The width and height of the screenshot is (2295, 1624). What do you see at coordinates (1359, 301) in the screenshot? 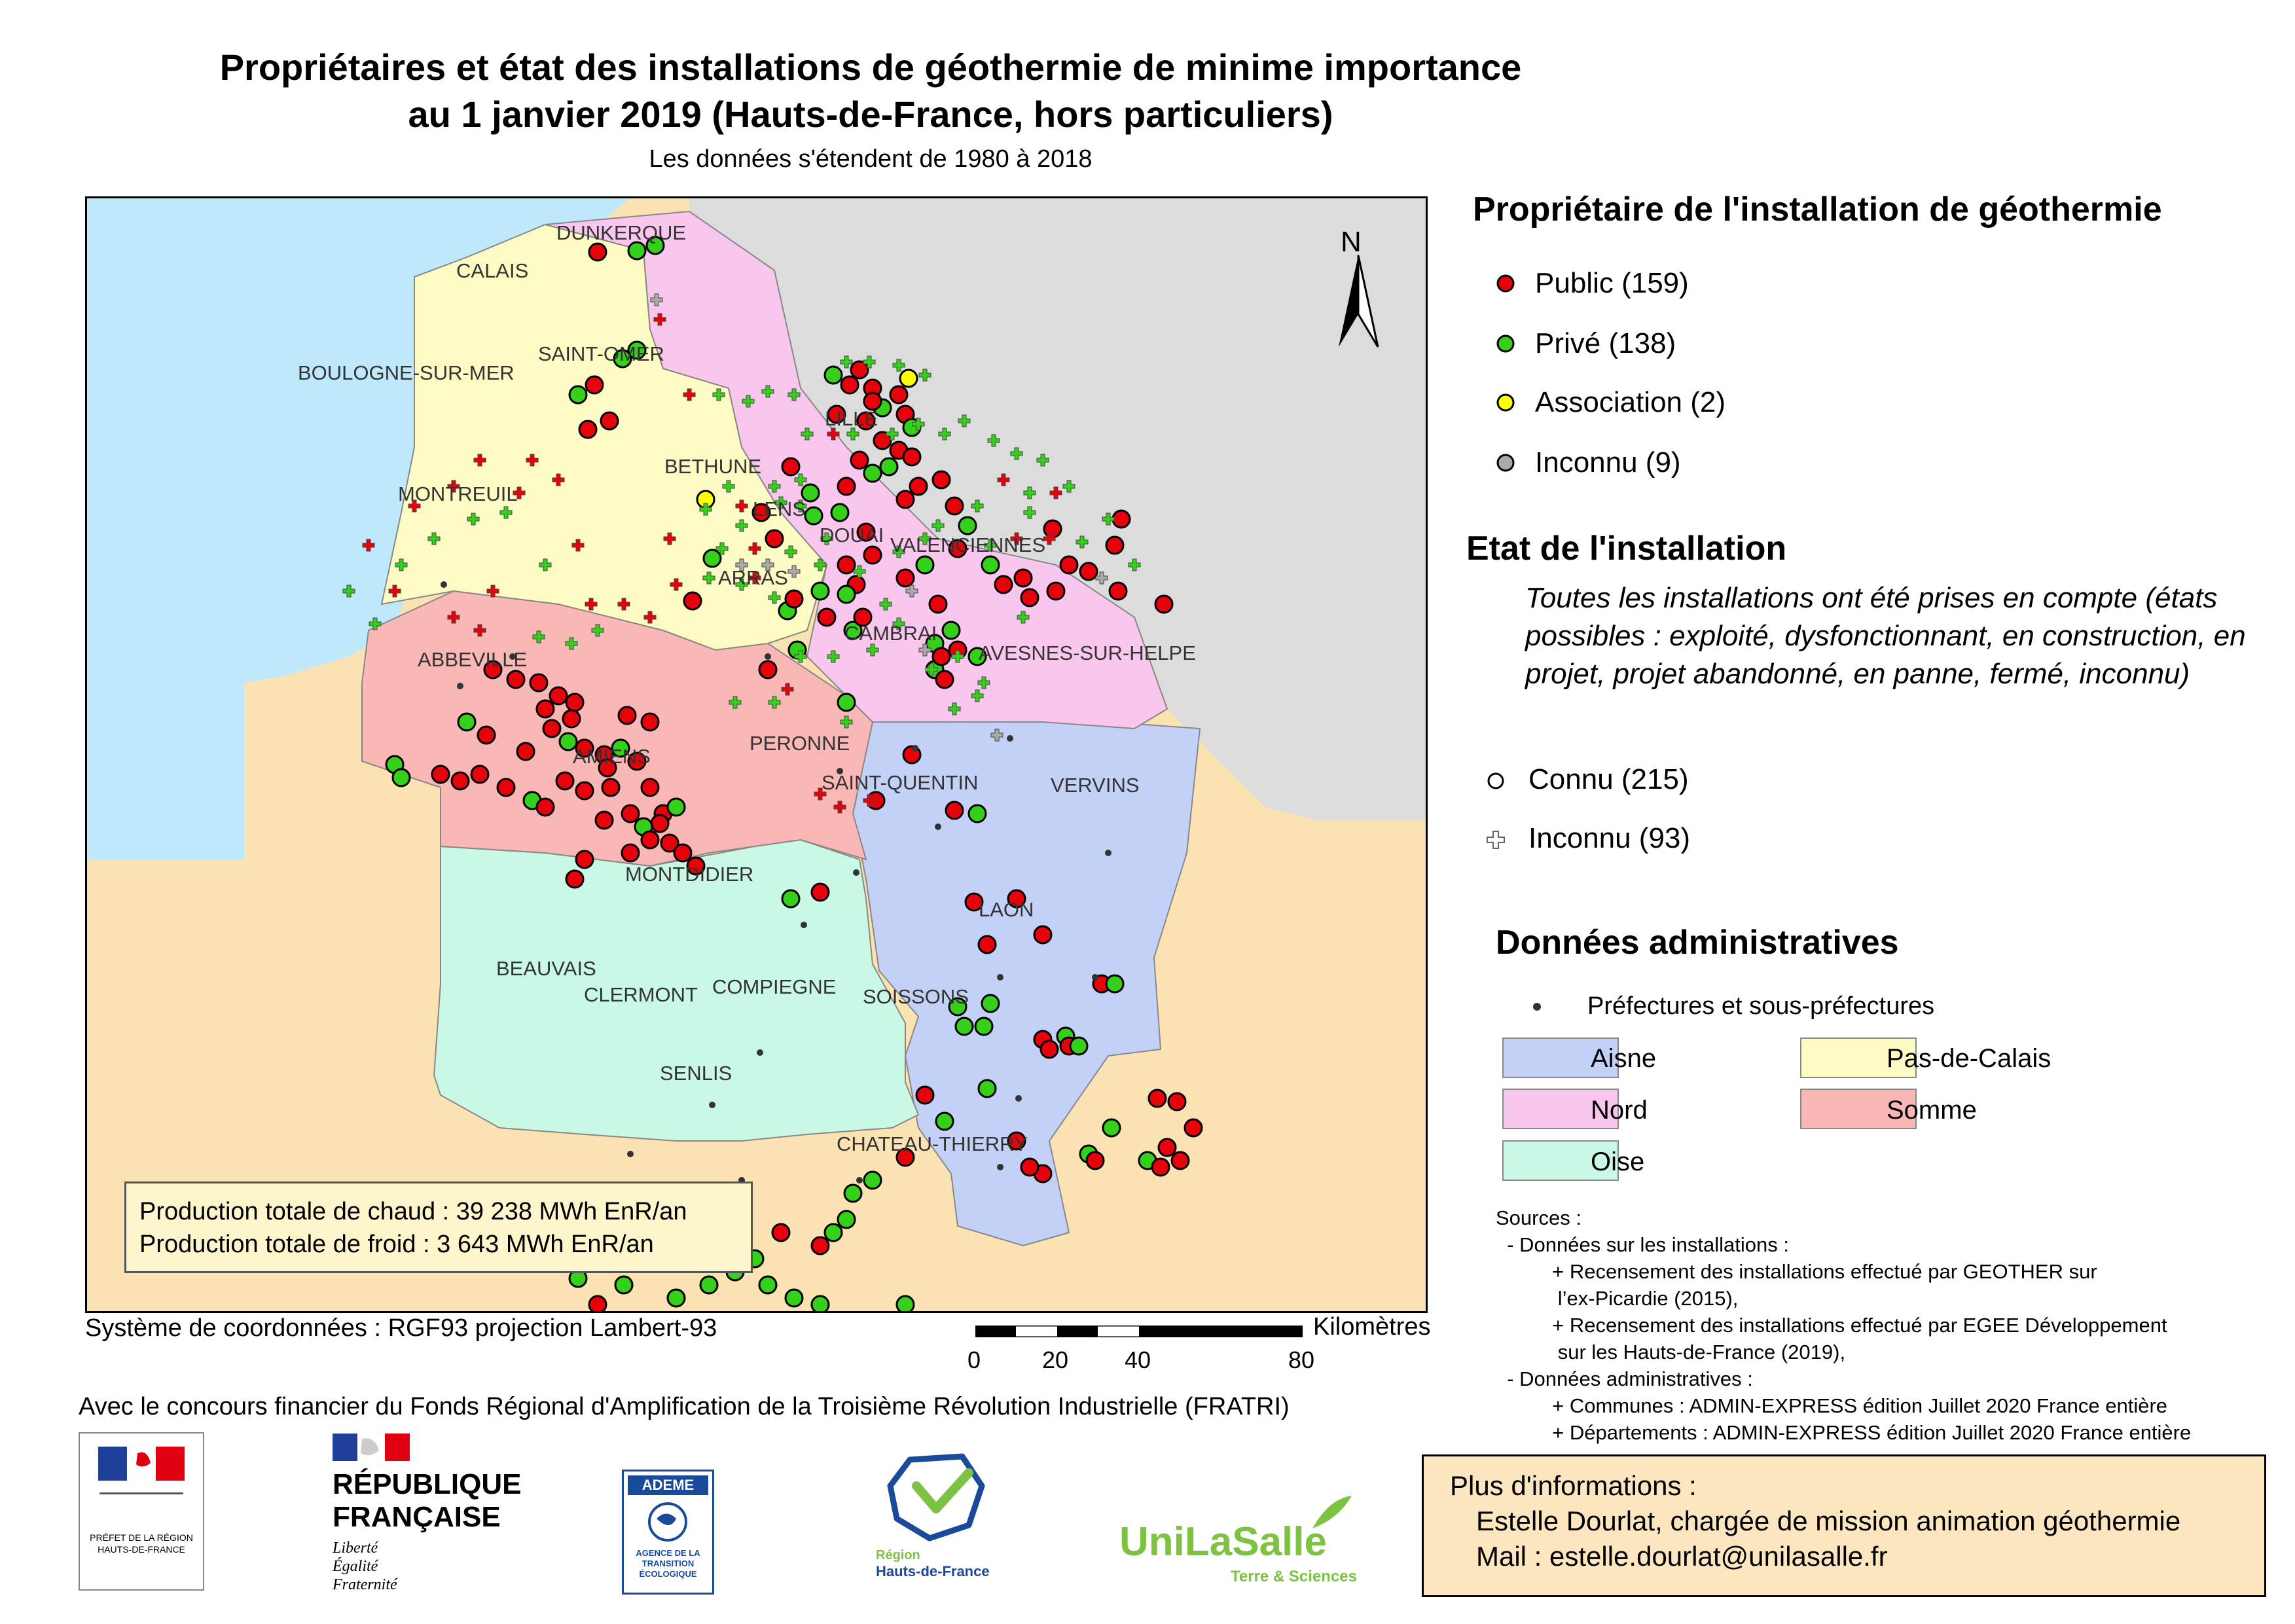
I see `north-arrow-icon` at bounding box center [1359, 301].